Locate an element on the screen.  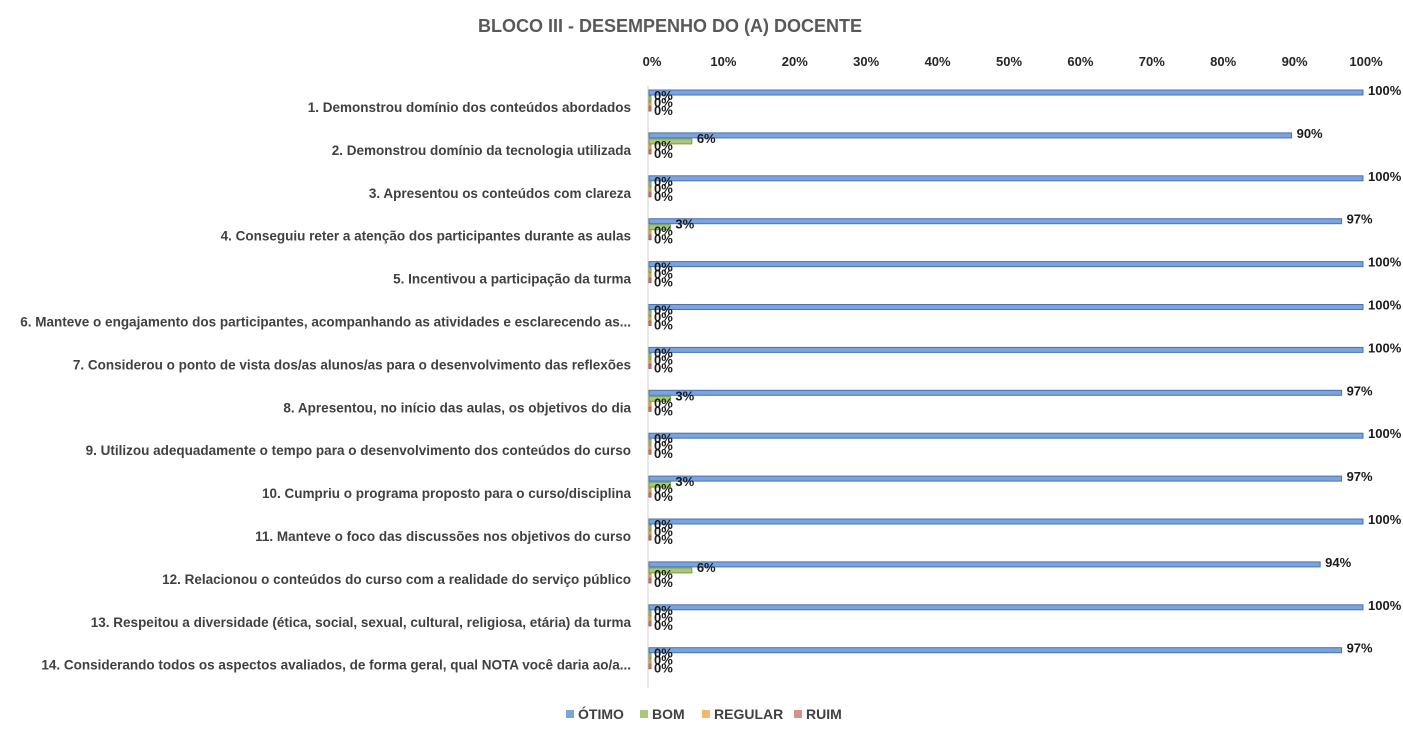
legend-label: ÓTIMO is located at coordinates (601, 713).